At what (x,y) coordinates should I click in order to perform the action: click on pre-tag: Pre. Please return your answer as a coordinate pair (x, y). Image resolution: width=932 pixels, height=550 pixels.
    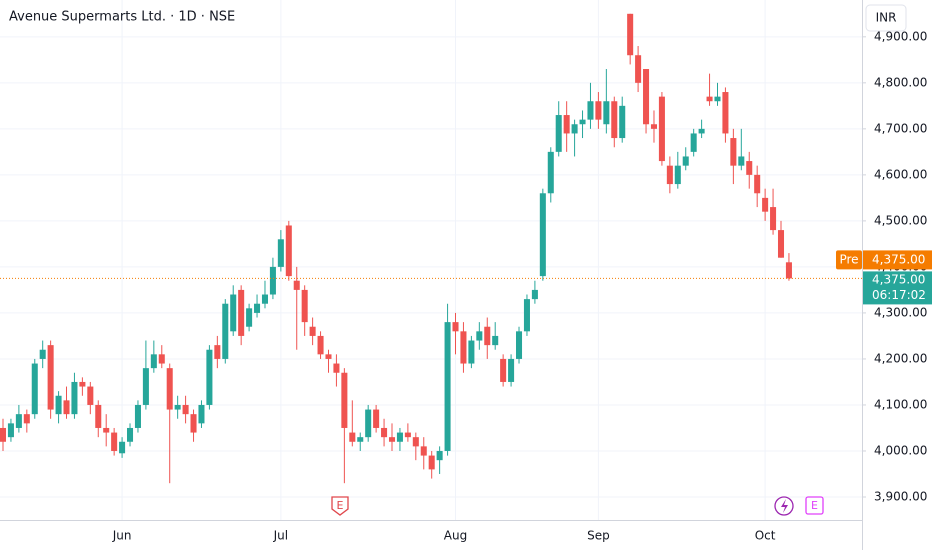
    Looking at the image, I should click on (848, 259).